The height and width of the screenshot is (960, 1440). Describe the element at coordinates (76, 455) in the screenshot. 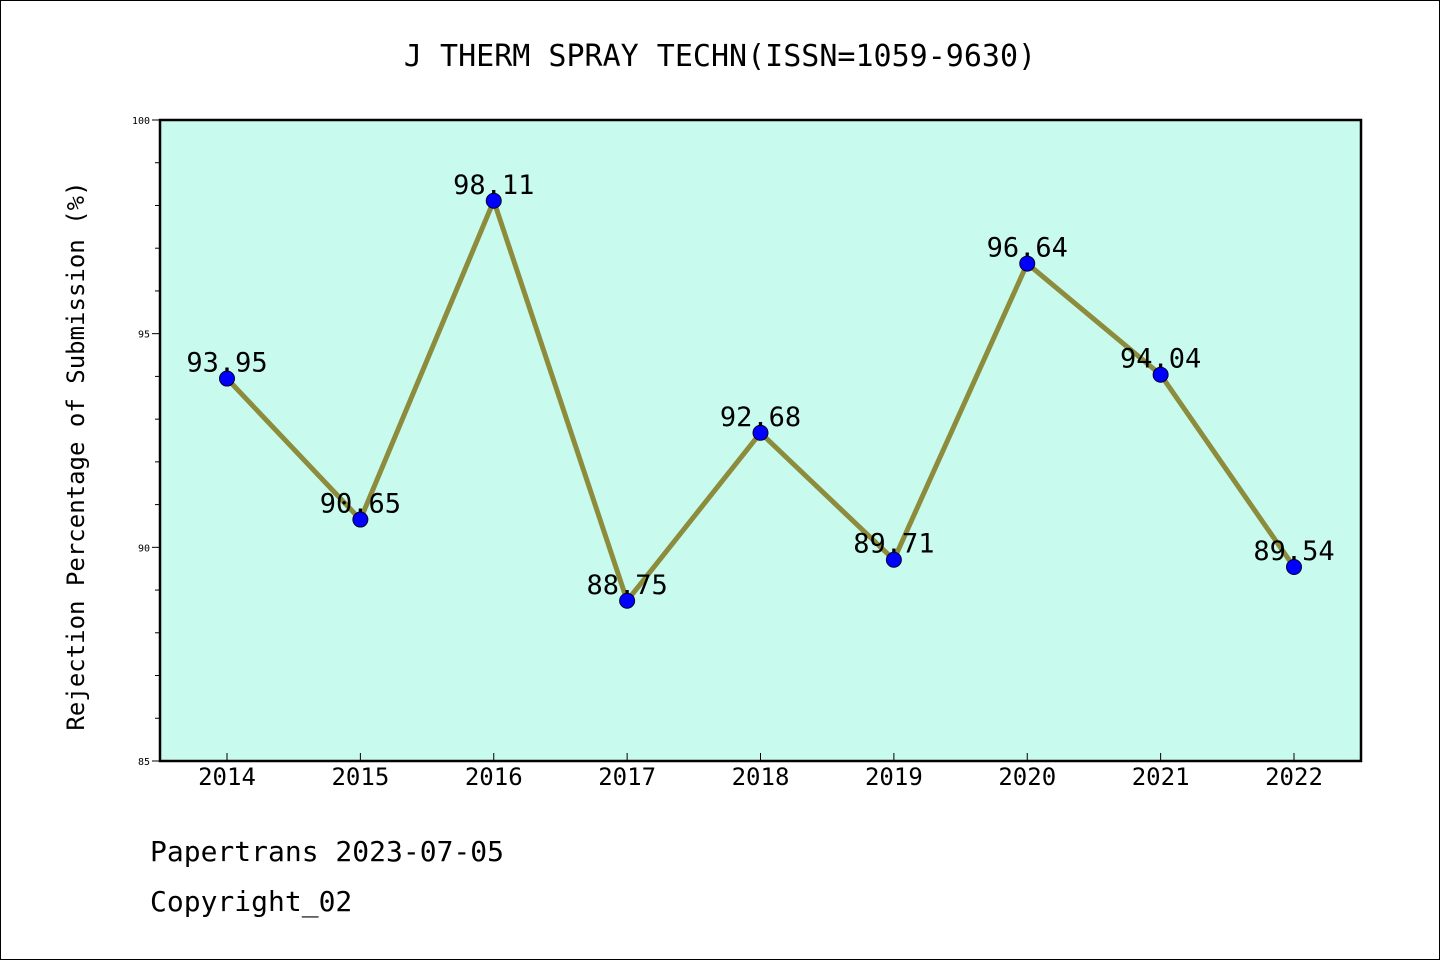

I see `y-axis-label: Rejection Percentage of Submission (%)` at that location.